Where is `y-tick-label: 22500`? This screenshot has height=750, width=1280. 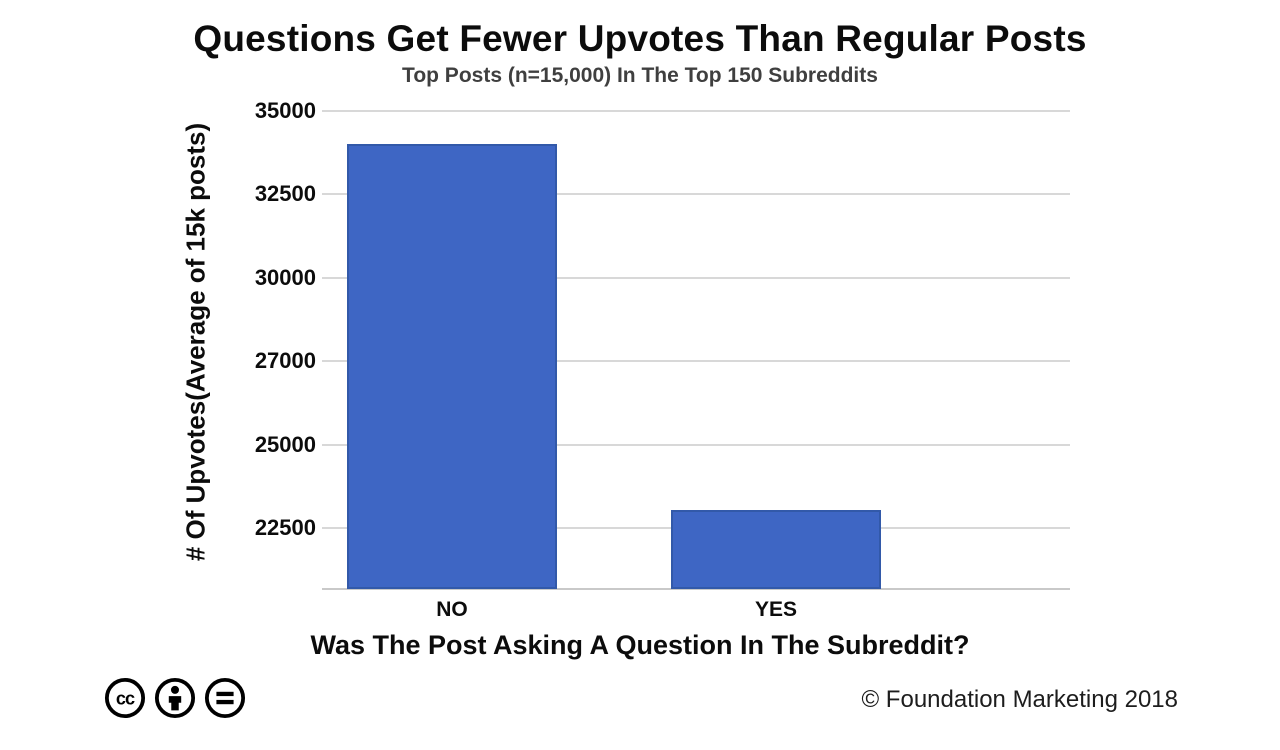 y-tick-label: 22500 is located at coordinates (285, 527).